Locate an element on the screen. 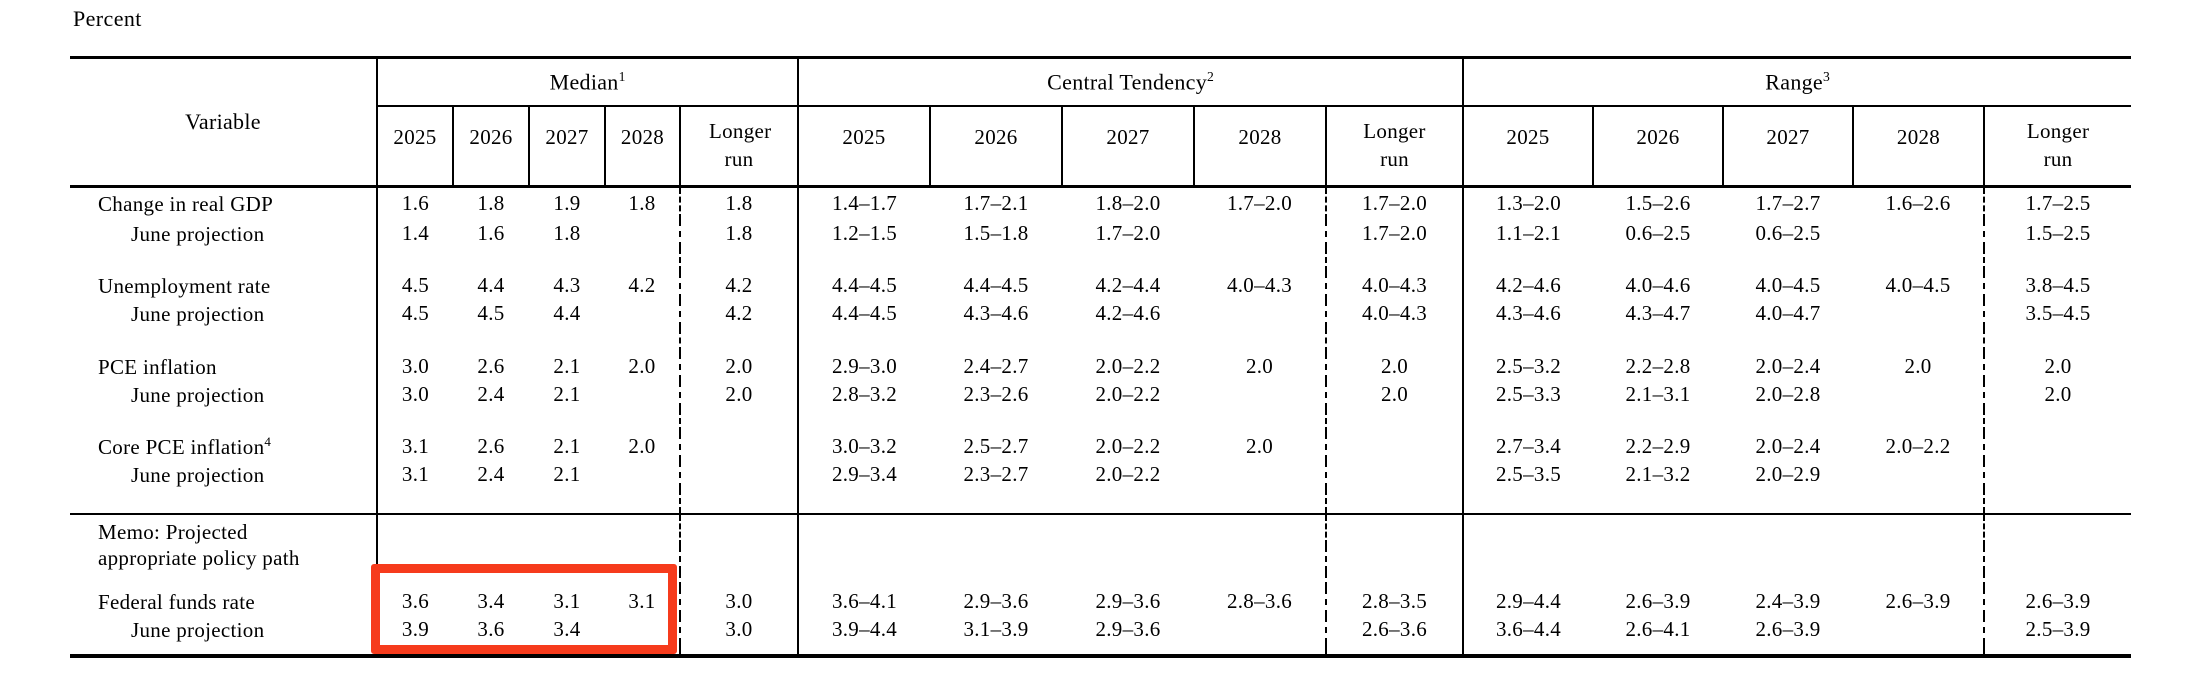 The height and width of the screenshot is (678, 2195). year-header-range-2027: 2027 is located at coordinates (1788, 146).